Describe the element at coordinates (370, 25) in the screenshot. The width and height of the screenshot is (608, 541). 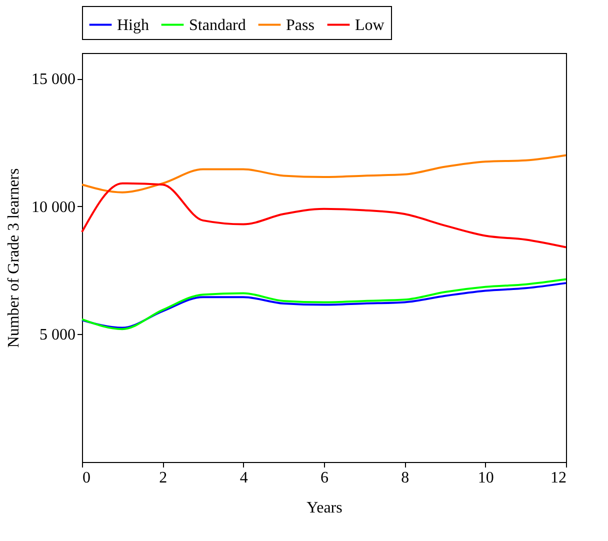
I see `legend-label: Low` at that location.